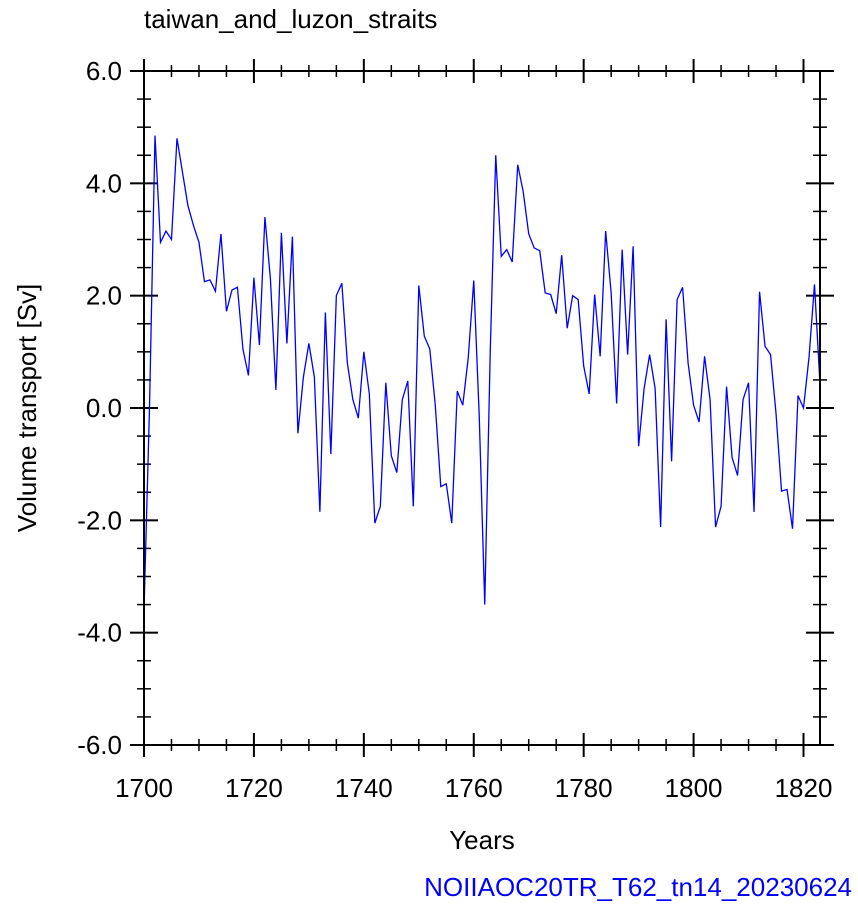 The height and width of the screenshot is (911, 858). What do you see at coordinates (99, 745) in the screenshot?
I see `y-tick-label: -6.0` at bounding box center [99, 745].